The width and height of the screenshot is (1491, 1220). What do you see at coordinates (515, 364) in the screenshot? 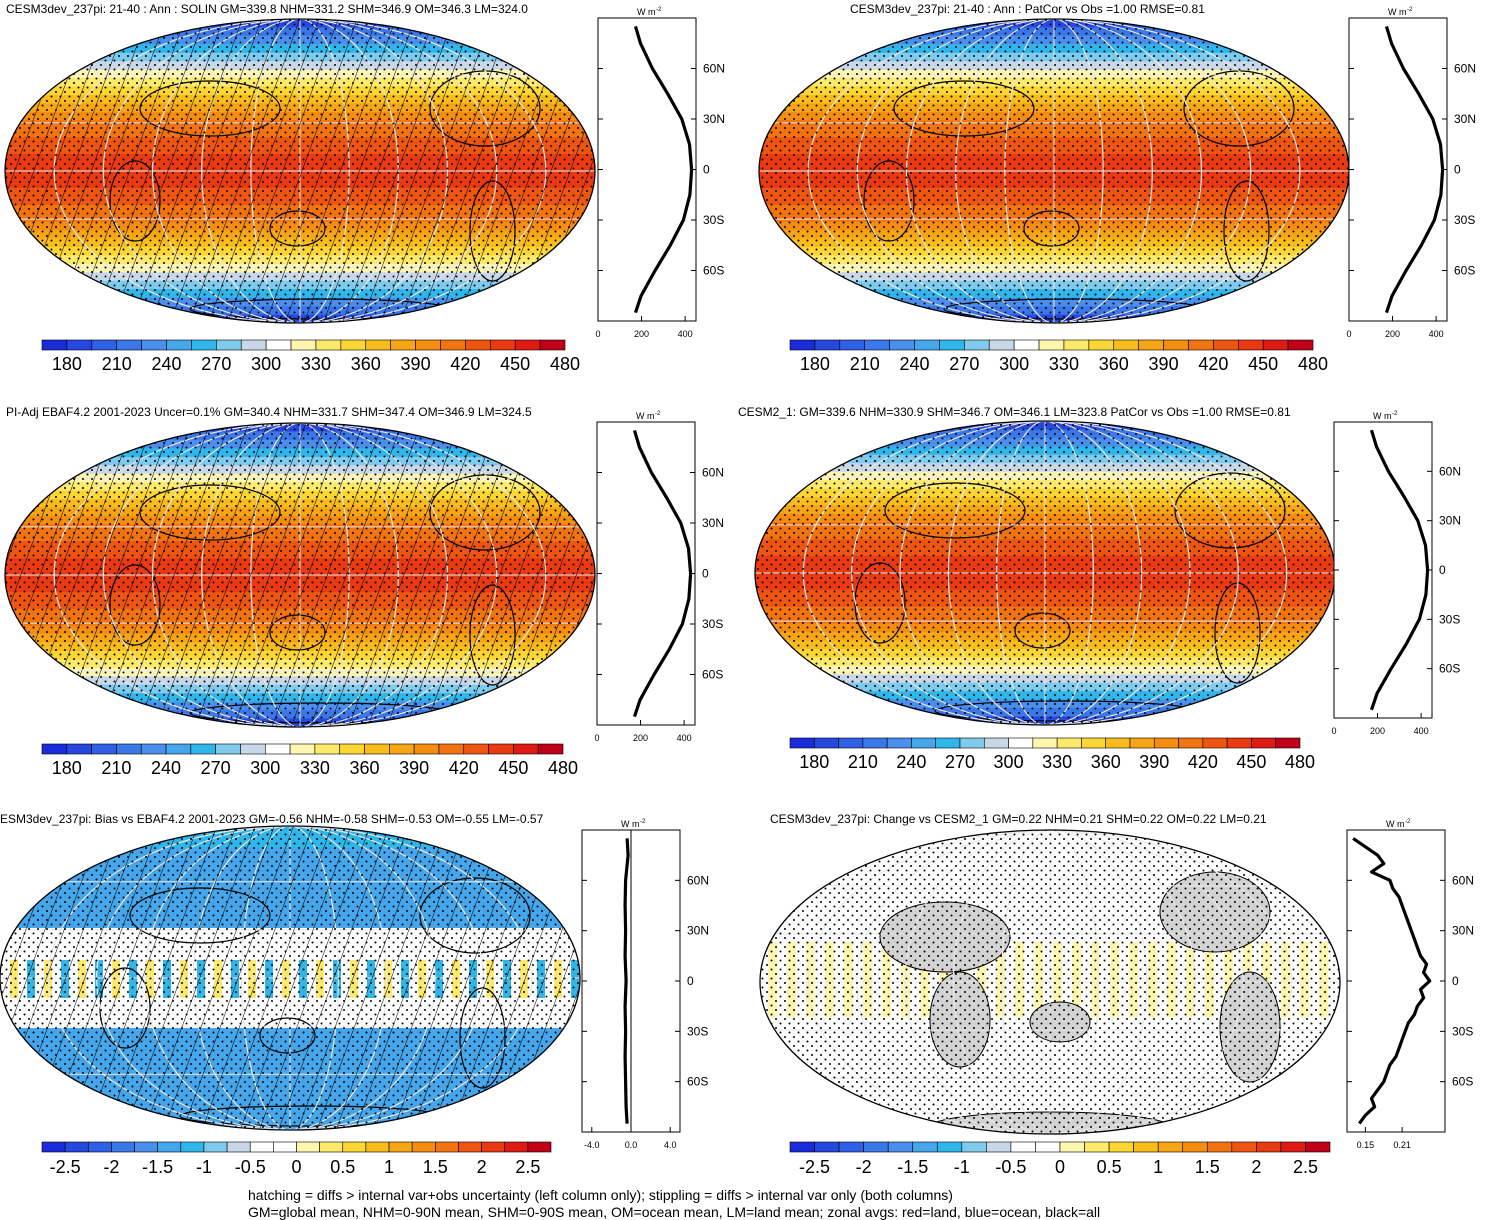
I see `colorbar-tick-label: 450` at bounding box center [515, 364].